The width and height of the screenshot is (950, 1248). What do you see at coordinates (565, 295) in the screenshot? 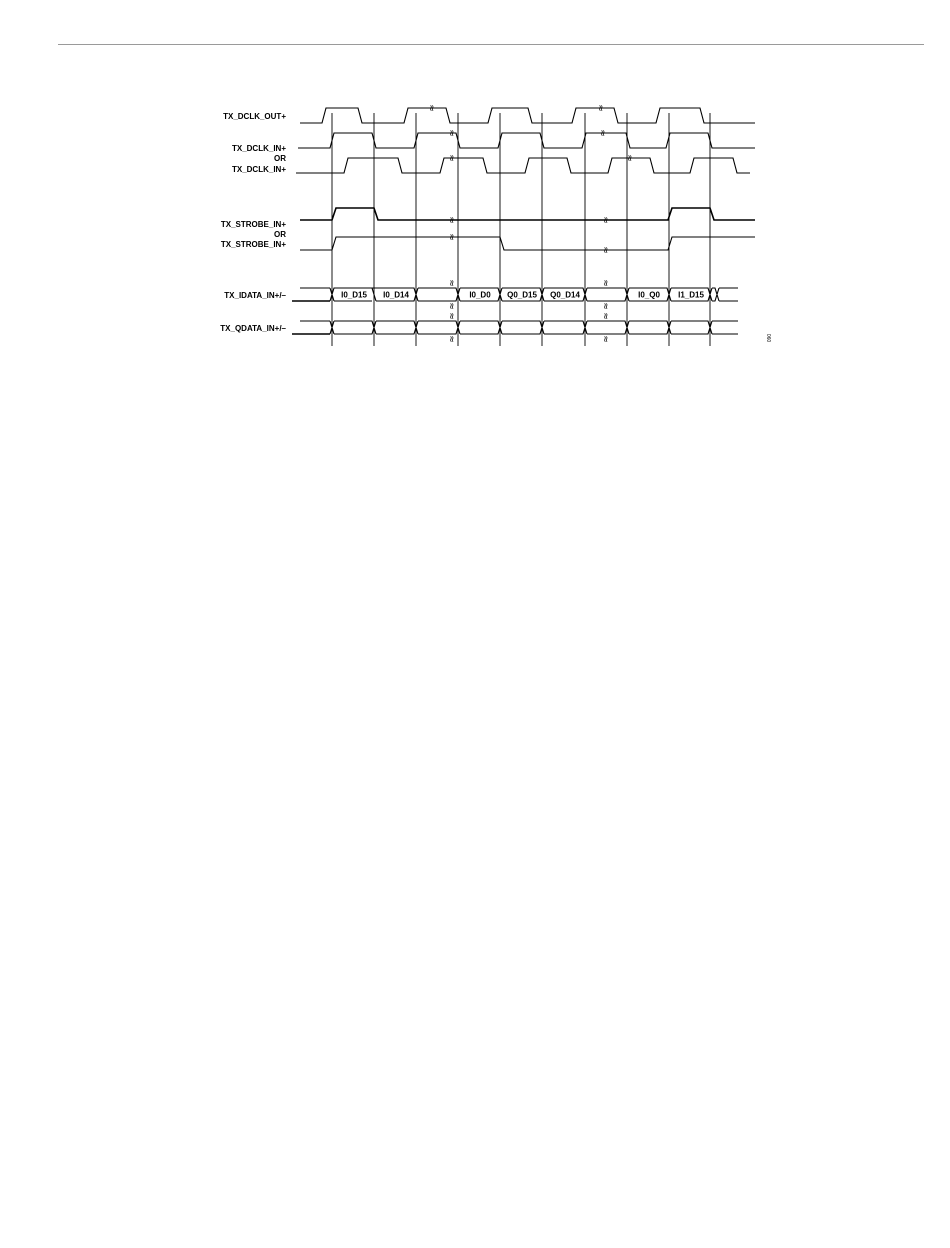
I see `idata-word: Q0_D14` at bounding box center [565, 295].